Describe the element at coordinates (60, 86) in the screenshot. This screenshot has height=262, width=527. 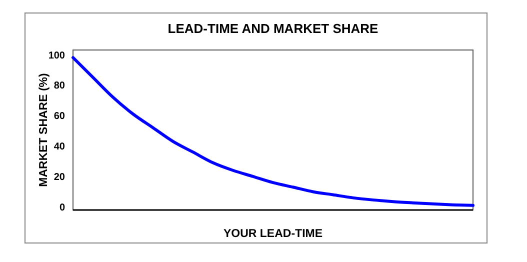
I see `y-tick-label: 80` at that location.